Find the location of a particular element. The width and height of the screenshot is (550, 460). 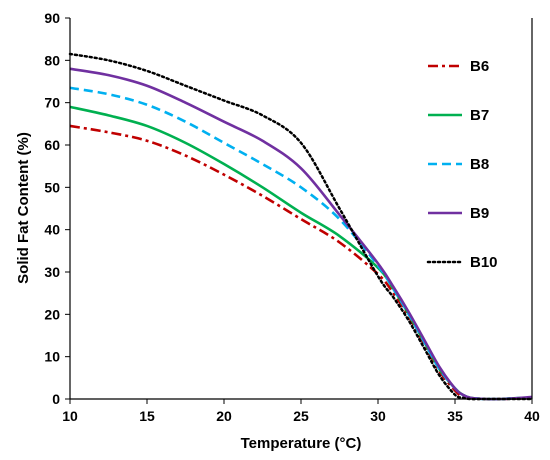

y-tick-label: 80 is located at coordinates (52, 60).